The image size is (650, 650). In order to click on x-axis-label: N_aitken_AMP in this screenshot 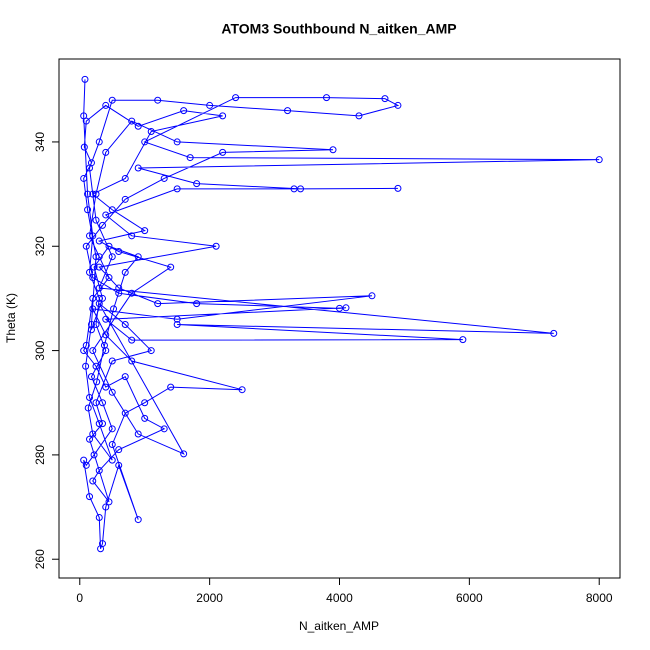, I will do `click(339, 626)`.